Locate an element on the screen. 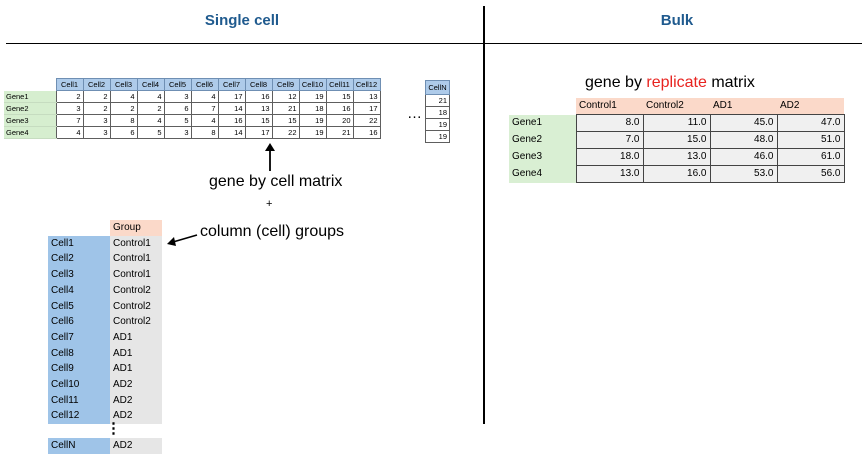 The image size is (868, 462). group-row: Cell3 Control1 is located at coordinates (105, 275).